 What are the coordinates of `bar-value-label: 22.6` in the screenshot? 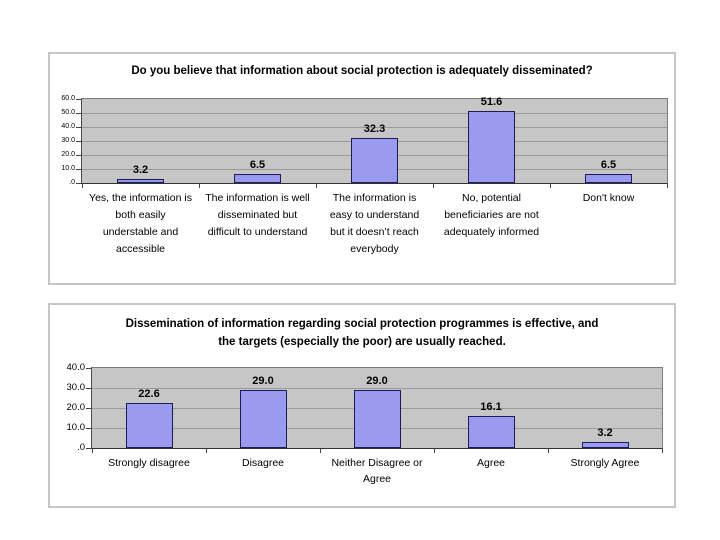 It's located at (149, 393).